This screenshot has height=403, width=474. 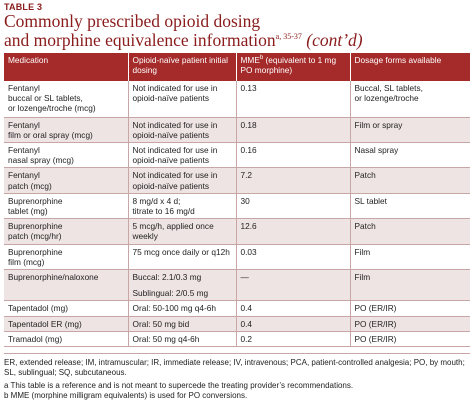 I want to click on cell-forms: SL tablet, so click(x=409, y=206).